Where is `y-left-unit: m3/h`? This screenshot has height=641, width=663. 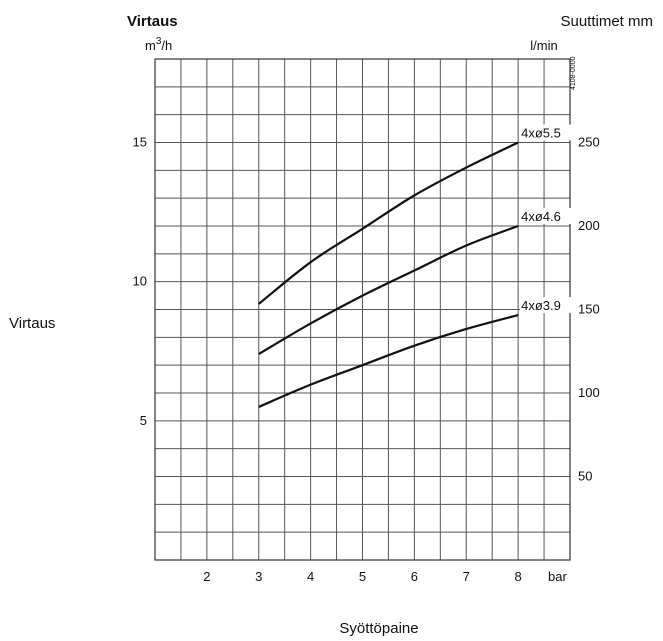
y-left-unit: m3/h is located at coordinates (158, 44).